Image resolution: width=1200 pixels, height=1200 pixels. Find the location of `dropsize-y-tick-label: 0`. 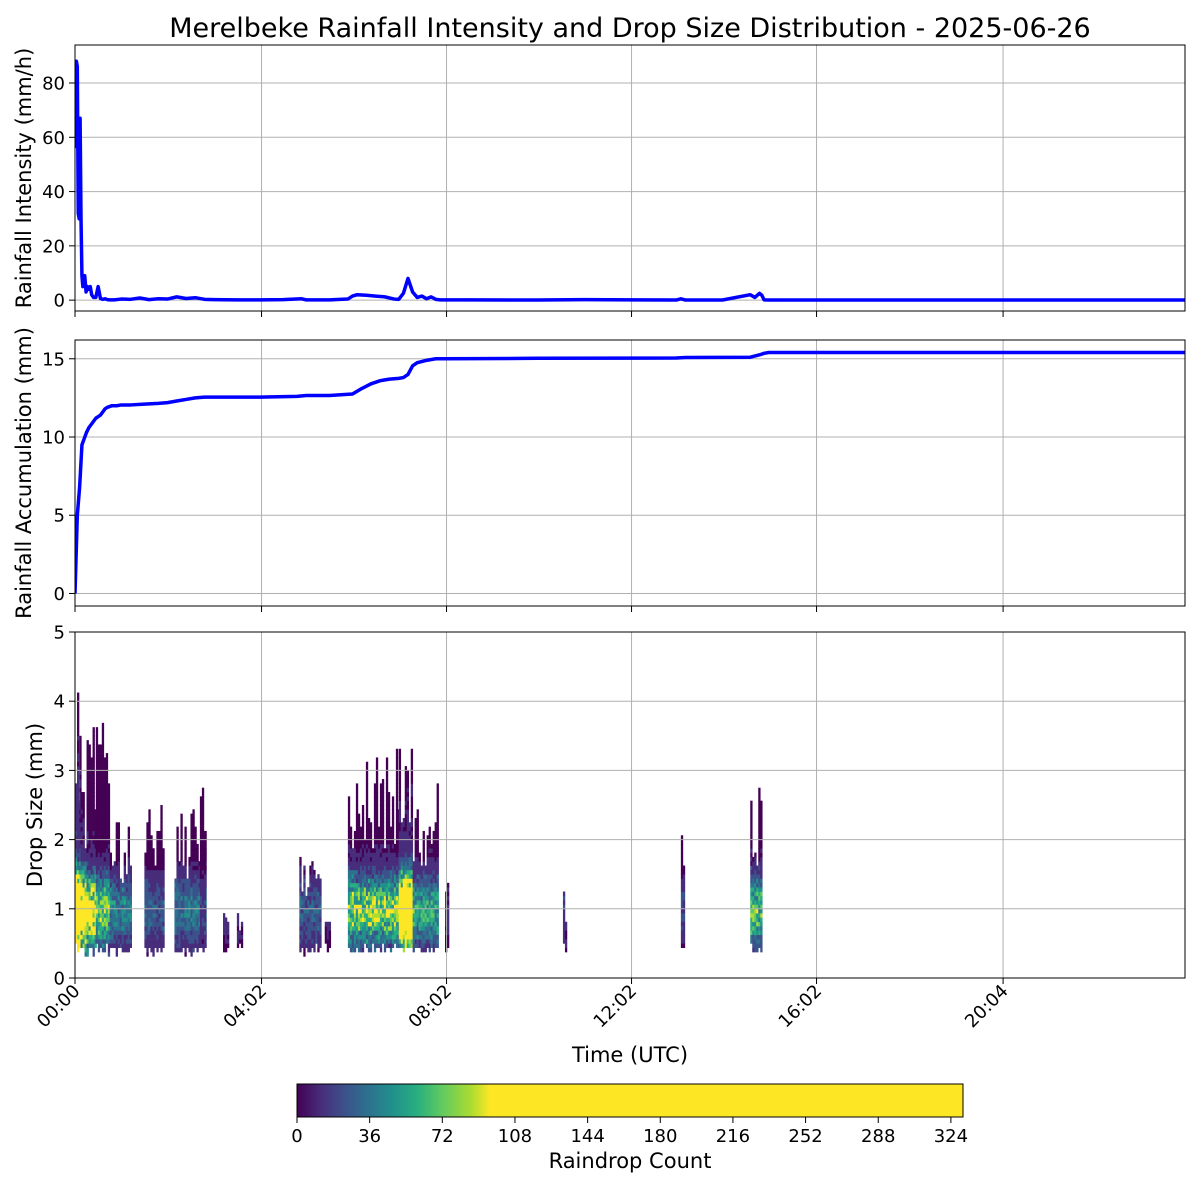

dropsize-y-tick-label: 0 is located at coordinates (59, 979).